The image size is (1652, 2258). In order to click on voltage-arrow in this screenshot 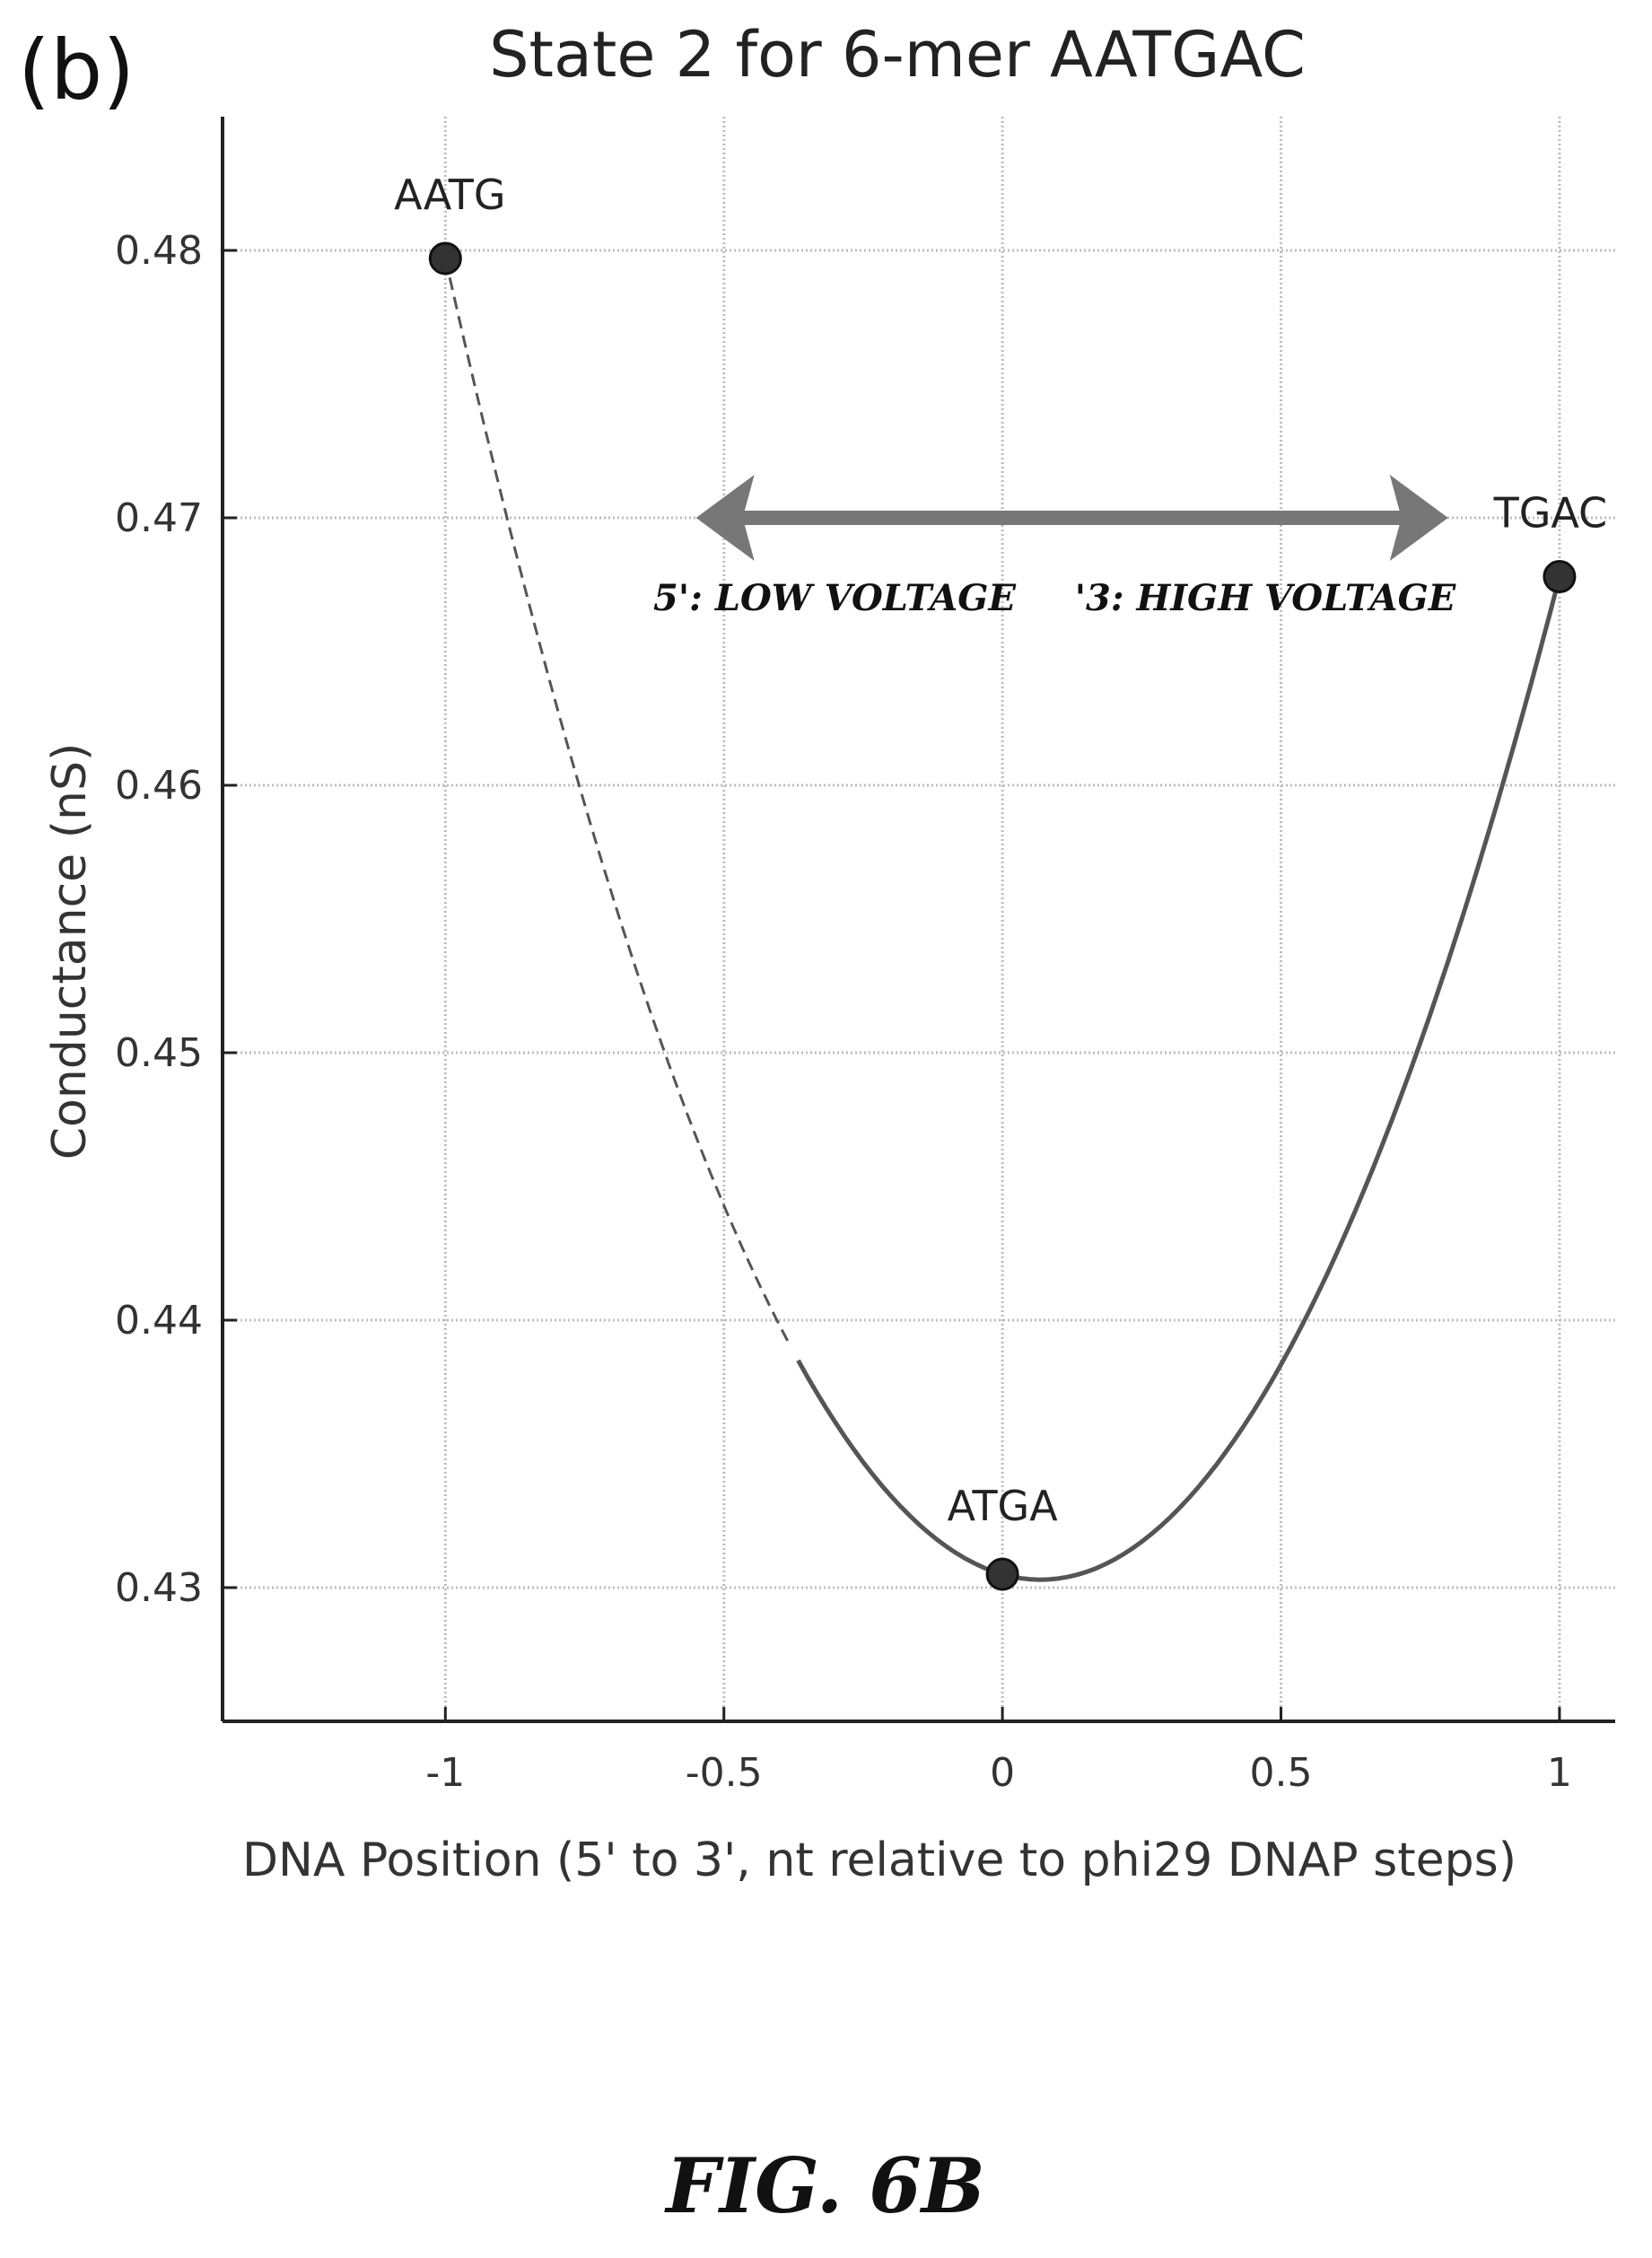, I will do `click(1071, 518)`.